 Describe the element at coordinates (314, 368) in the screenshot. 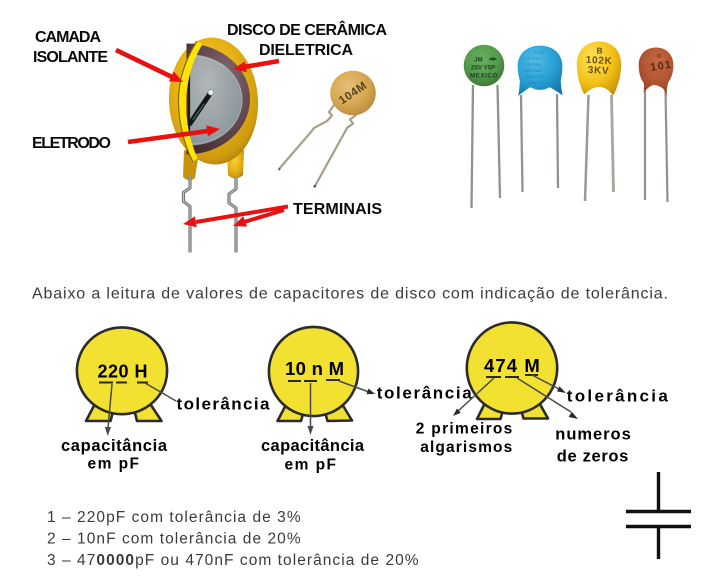

I see `svg-text: 10 n M` at that location.